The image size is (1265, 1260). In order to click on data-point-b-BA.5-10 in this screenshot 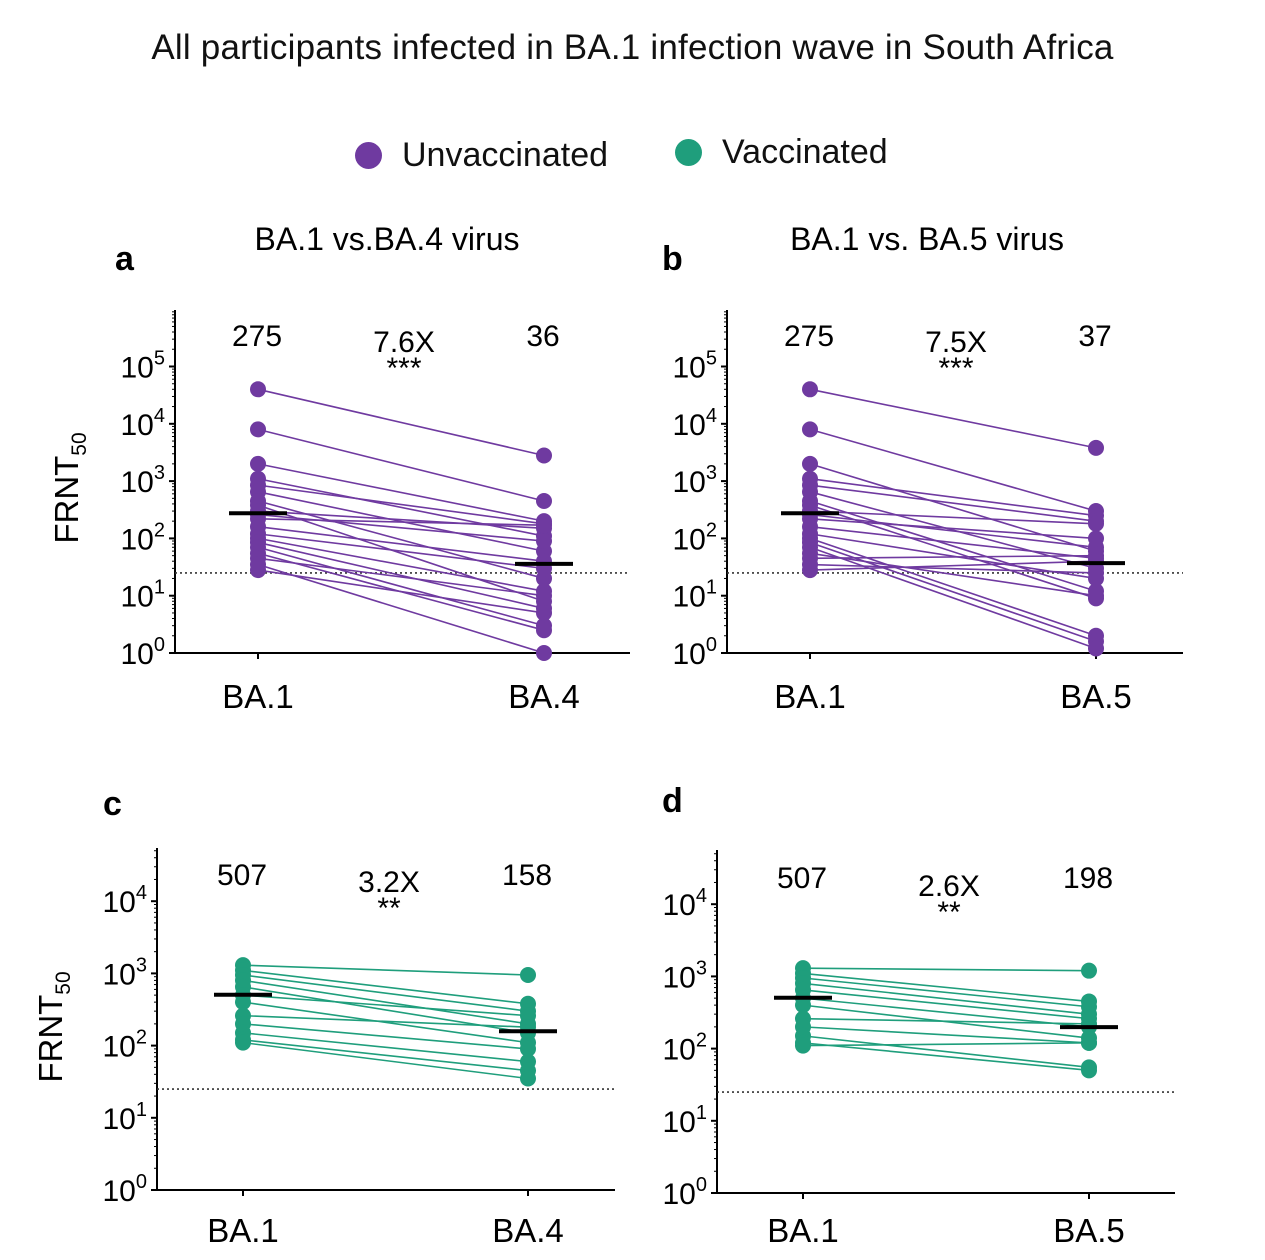, I will do `click(1096, 538)`.